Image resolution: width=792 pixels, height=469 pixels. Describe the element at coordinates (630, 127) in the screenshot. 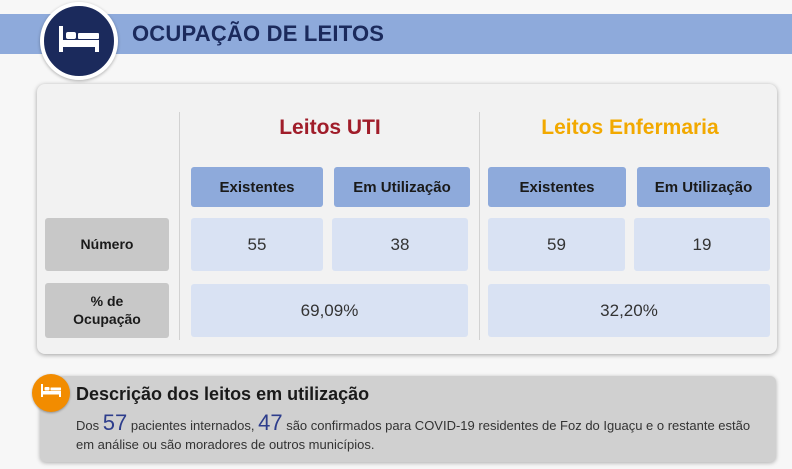

I see `enfermaria-title: Leitos Enfermaria` at that location.